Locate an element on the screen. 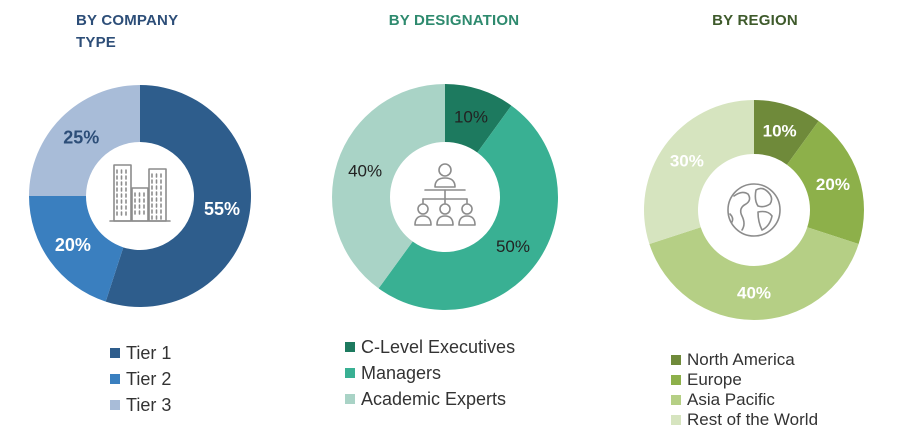  legend-item-managers: Managers is located at coordinates (430, 373).